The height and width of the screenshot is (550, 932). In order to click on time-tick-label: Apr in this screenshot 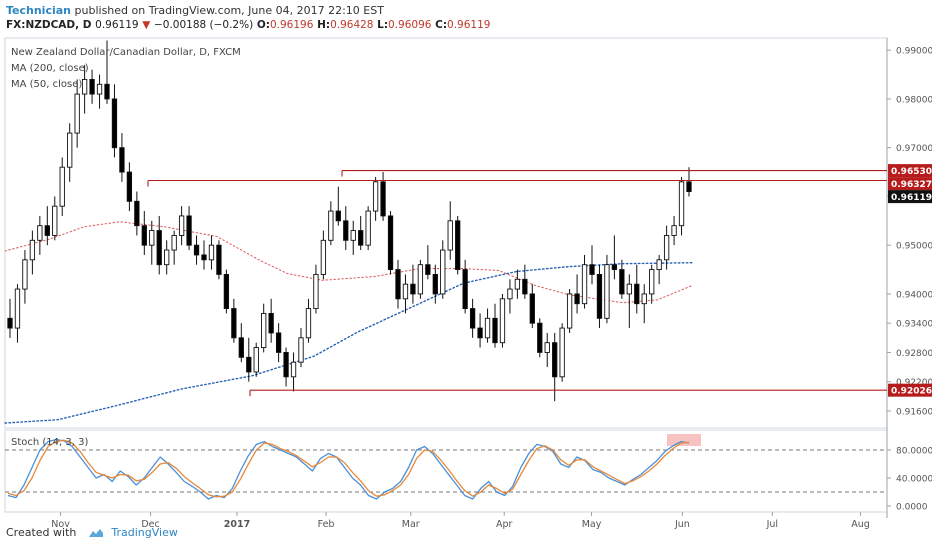, I will do `click(504, 524)`.